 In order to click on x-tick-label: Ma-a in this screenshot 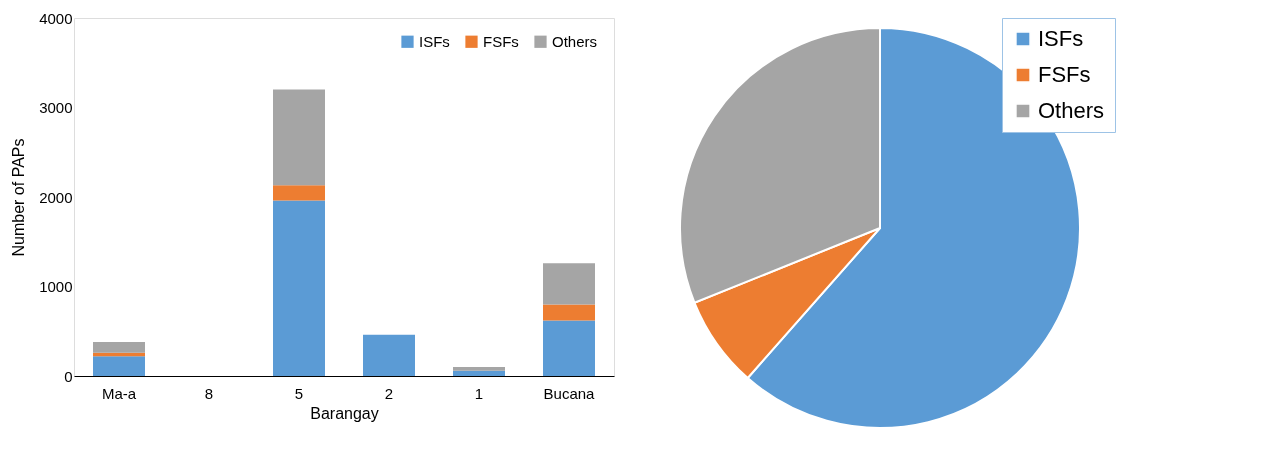, I will do `click(119, 393)`.